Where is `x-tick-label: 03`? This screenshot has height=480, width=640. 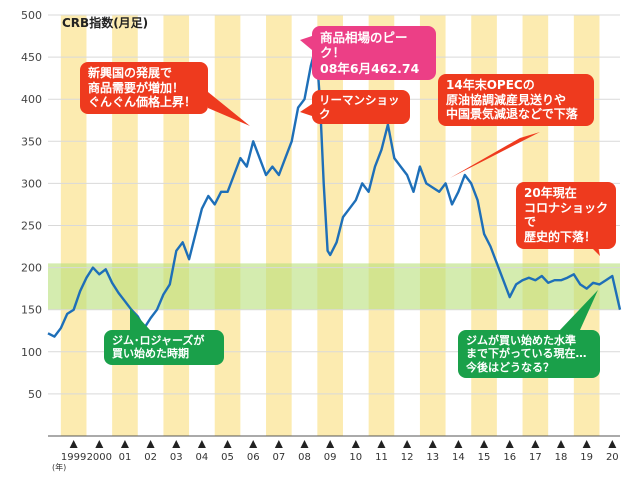
x-tick-label: 03 is located at coordinates (176, 457).